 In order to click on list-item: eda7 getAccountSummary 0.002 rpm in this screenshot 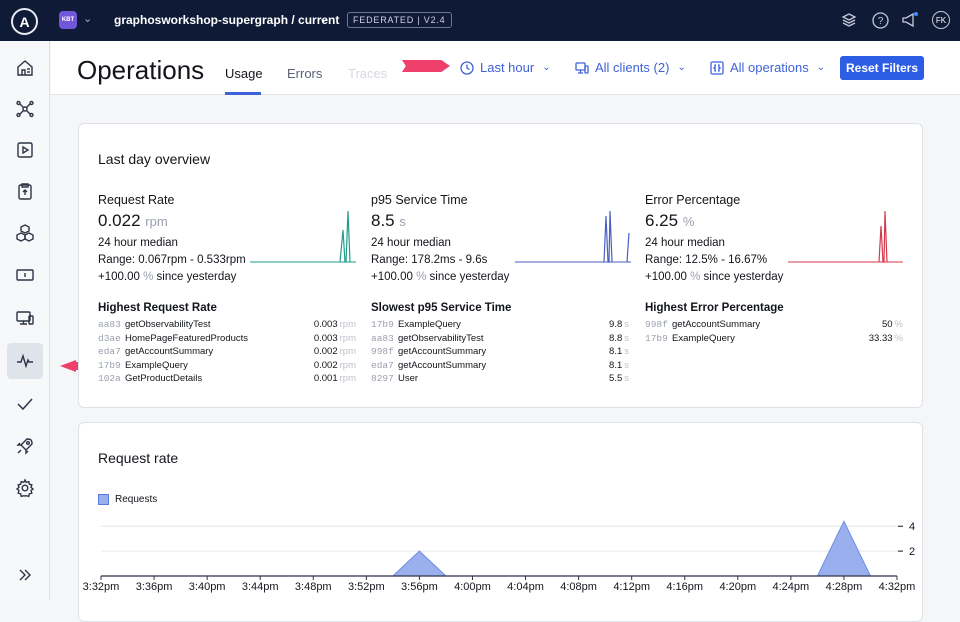, I will do `click(227, 352)`.